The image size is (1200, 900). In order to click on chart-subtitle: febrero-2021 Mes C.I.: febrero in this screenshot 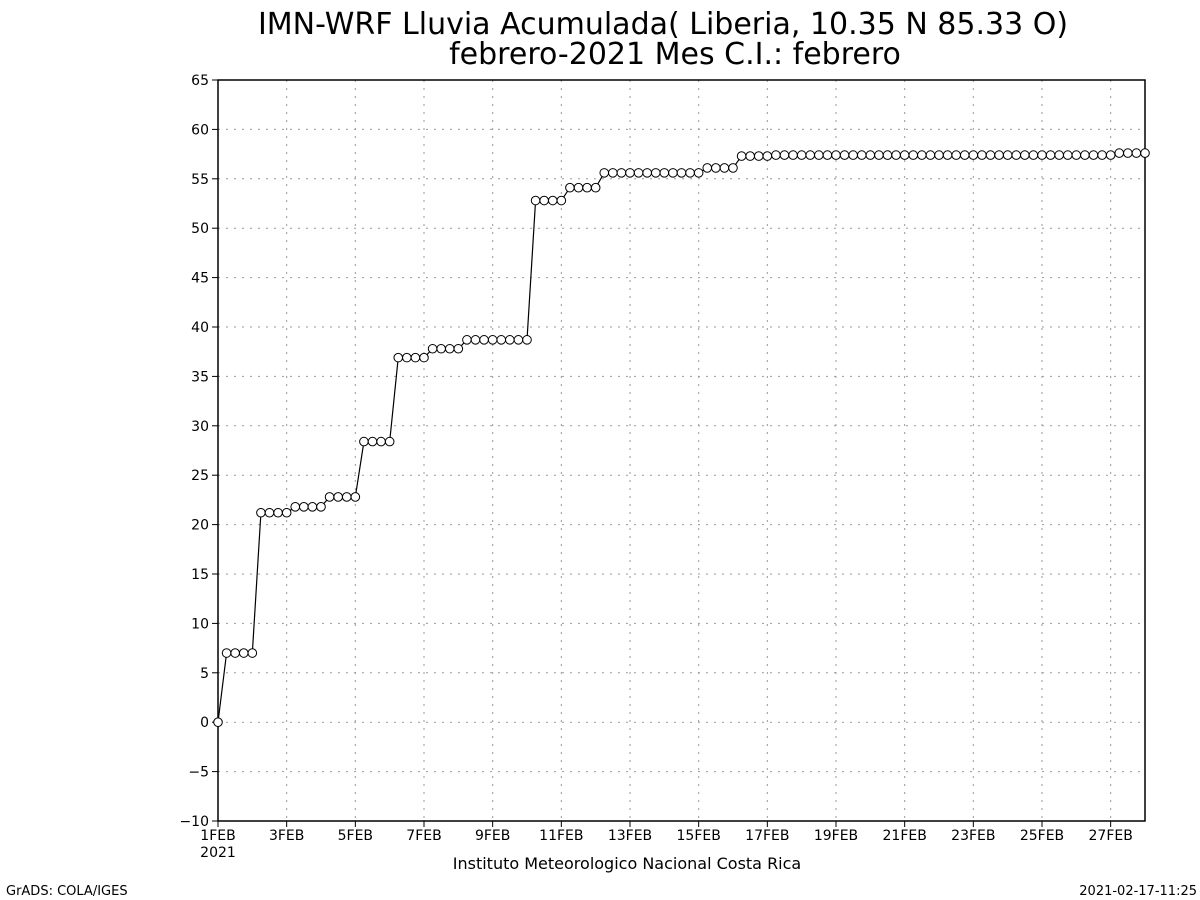, I will do `click(675, 54)`.